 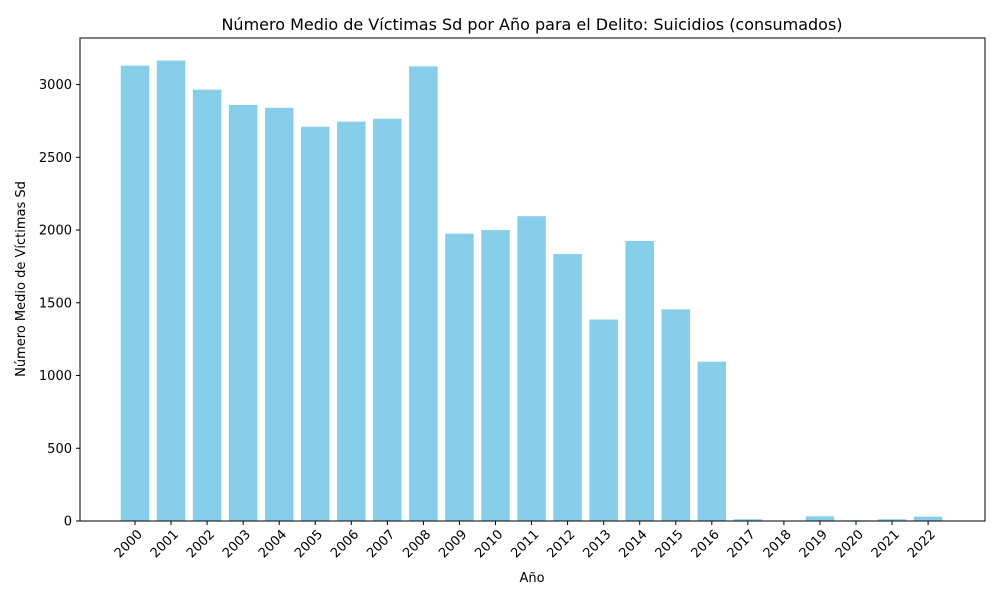 What do you see at coordinates (129, 544) in the screenshot?
I see `x-tick-label: 2000` at bounding box center [129, 544].